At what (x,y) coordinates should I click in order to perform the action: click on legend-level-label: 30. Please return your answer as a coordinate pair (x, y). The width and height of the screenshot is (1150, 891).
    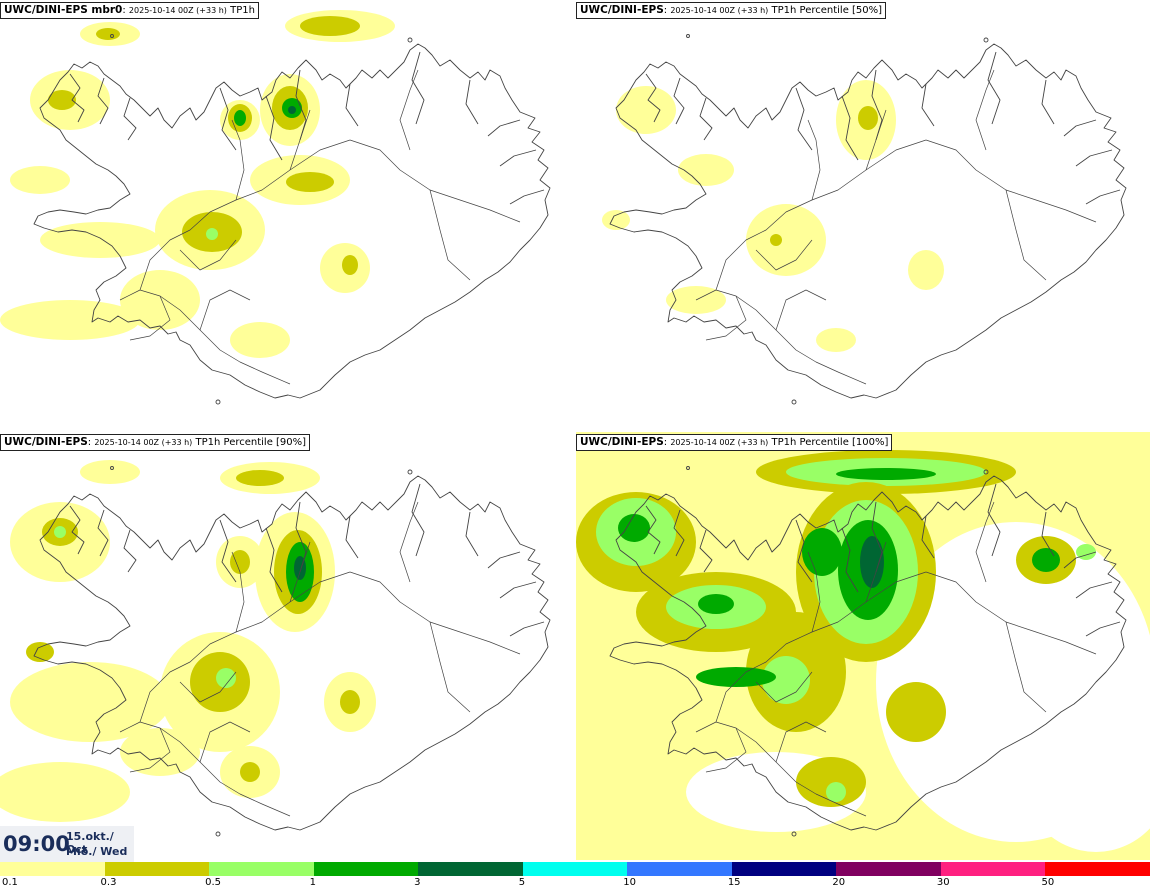
    Looking at the image, I should click on (943, 882).